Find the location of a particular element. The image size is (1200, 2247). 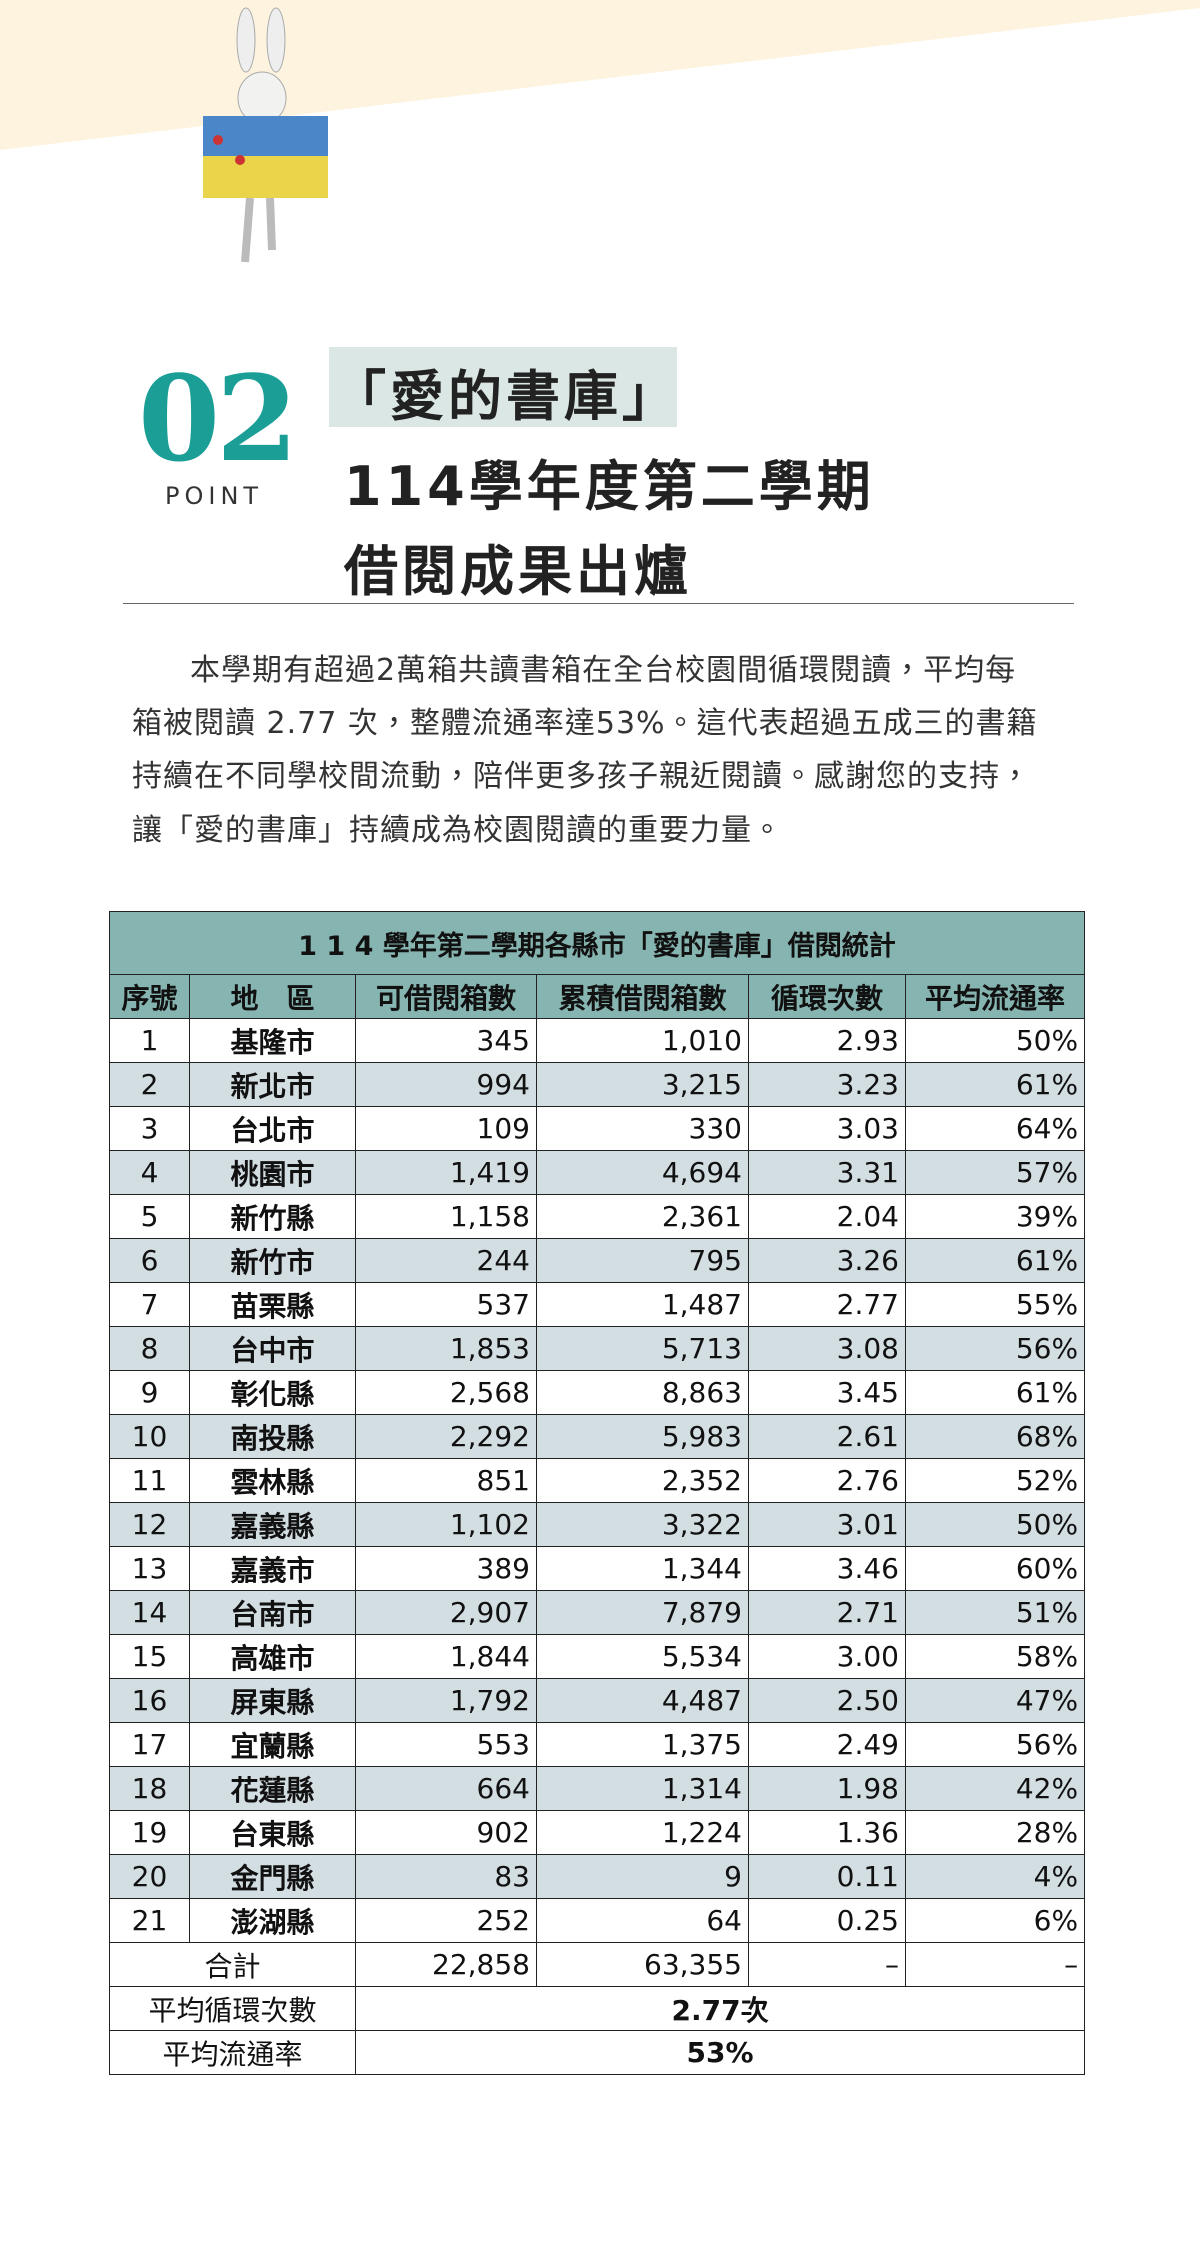

table-cell: 1,853 is located at coordinates (446, 1348).